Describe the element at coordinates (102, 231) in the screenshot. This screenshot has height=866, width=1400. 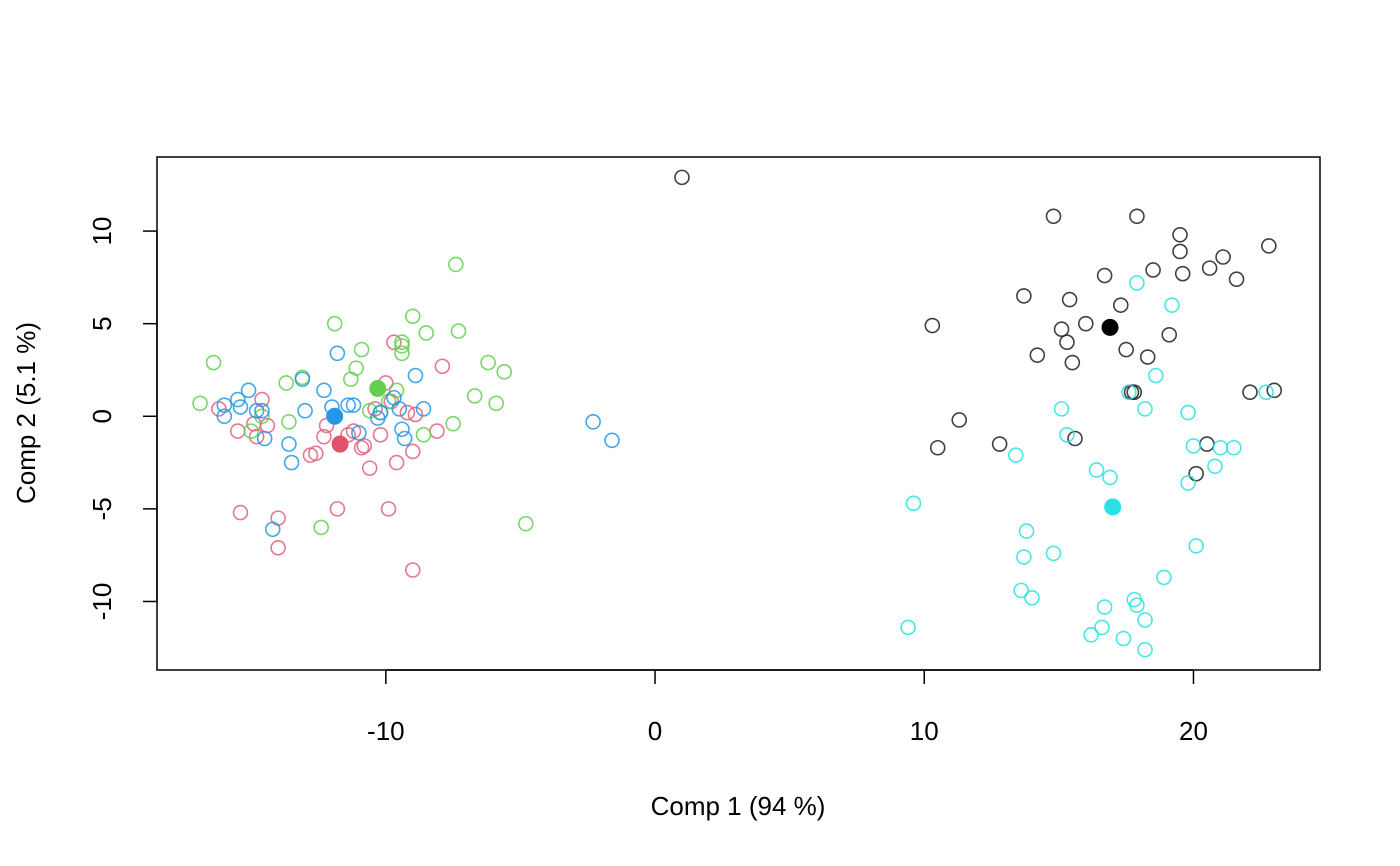
I see `y-tick-label: 10` at that location.